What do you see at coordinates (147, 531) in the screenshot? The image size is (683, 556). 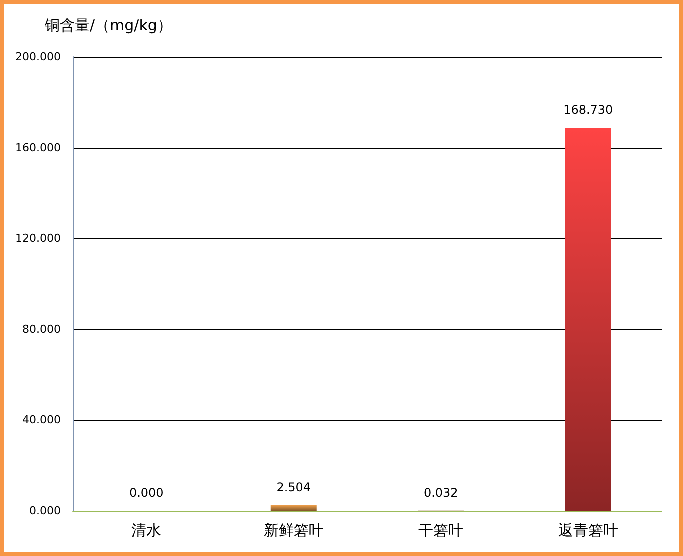 I see `x-tick-label: 清水` at bounding box center [147, 531].